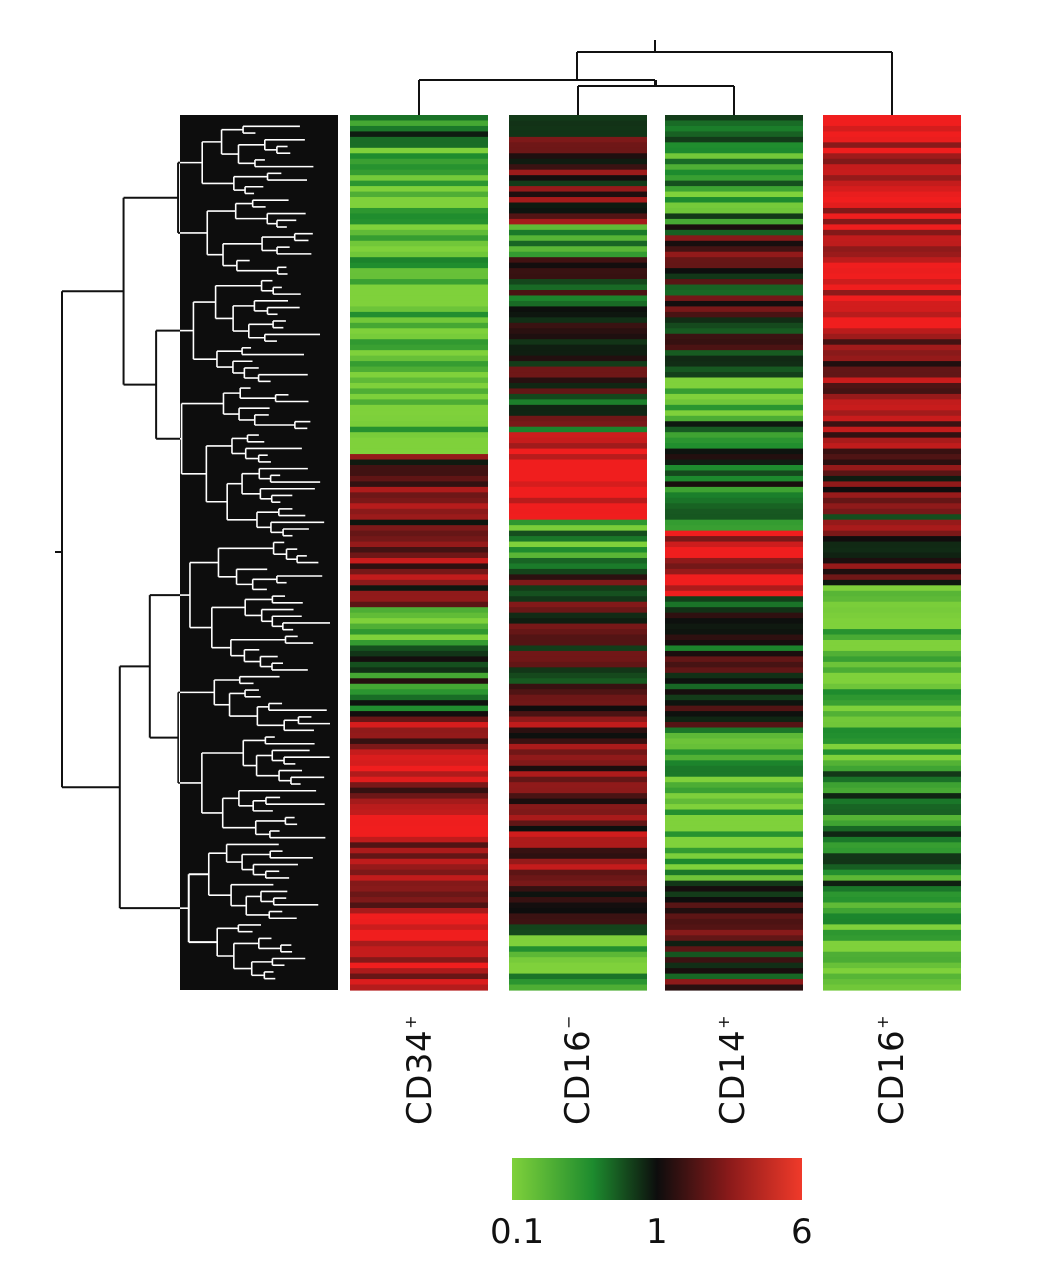 Image resolution: width=1061 pixels, height=1280 pixels. Describe the element at coordinates (734, 553) in the screenshot. I see `heatmap-column-cd14-plus` at that location.